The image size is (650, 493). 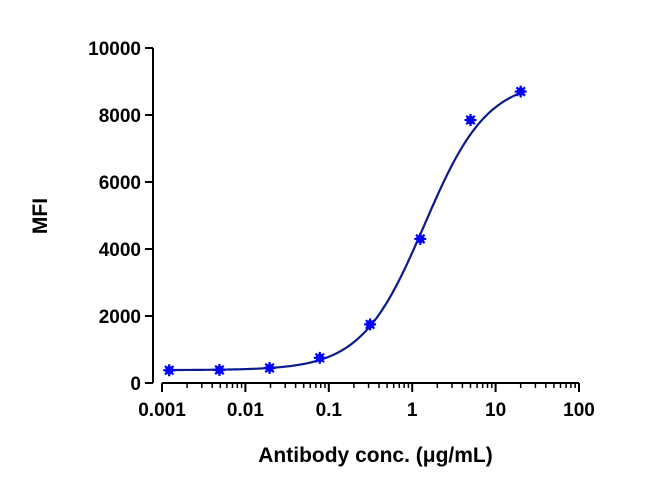 What do you see at coordinates (412, 410) in the screenshot?
I see `x-tick-label: 1` at bounding box center [412, 410].